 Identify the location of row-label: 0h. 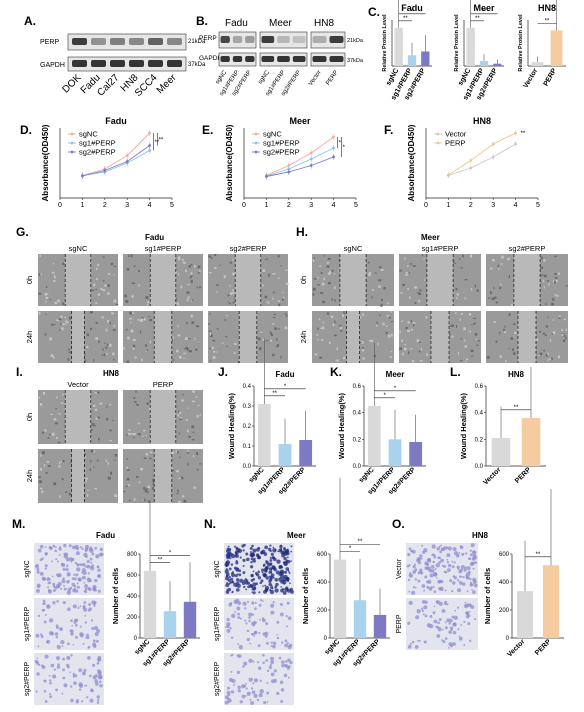
(303, 280).